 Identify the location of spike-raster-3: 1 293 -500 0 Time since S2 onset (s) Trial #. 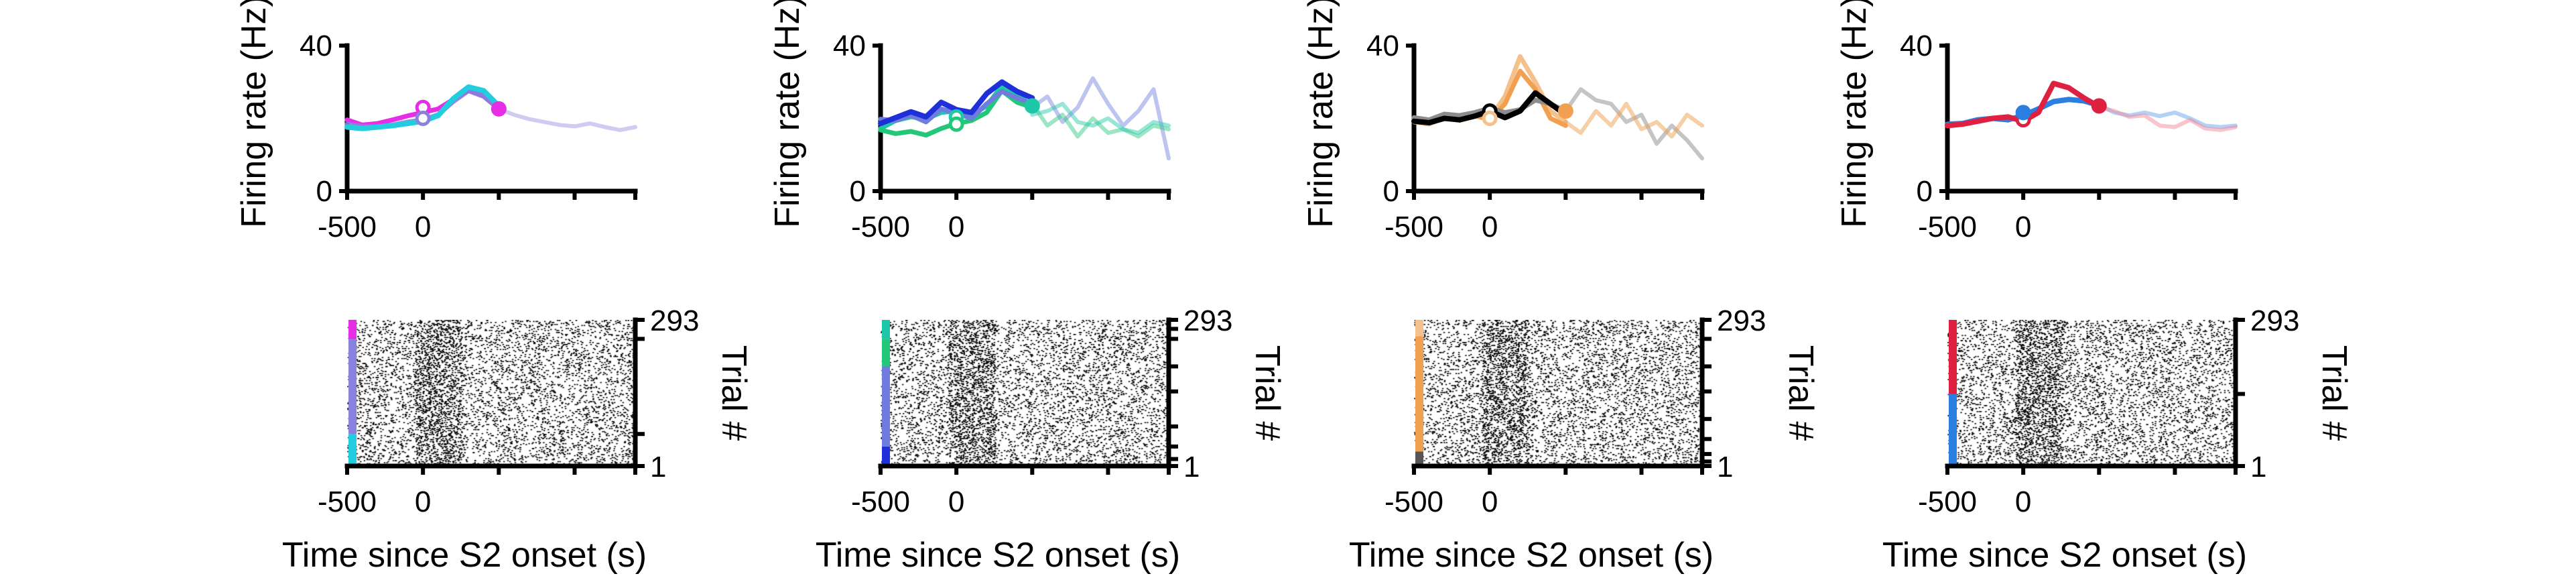
(1584, 440).